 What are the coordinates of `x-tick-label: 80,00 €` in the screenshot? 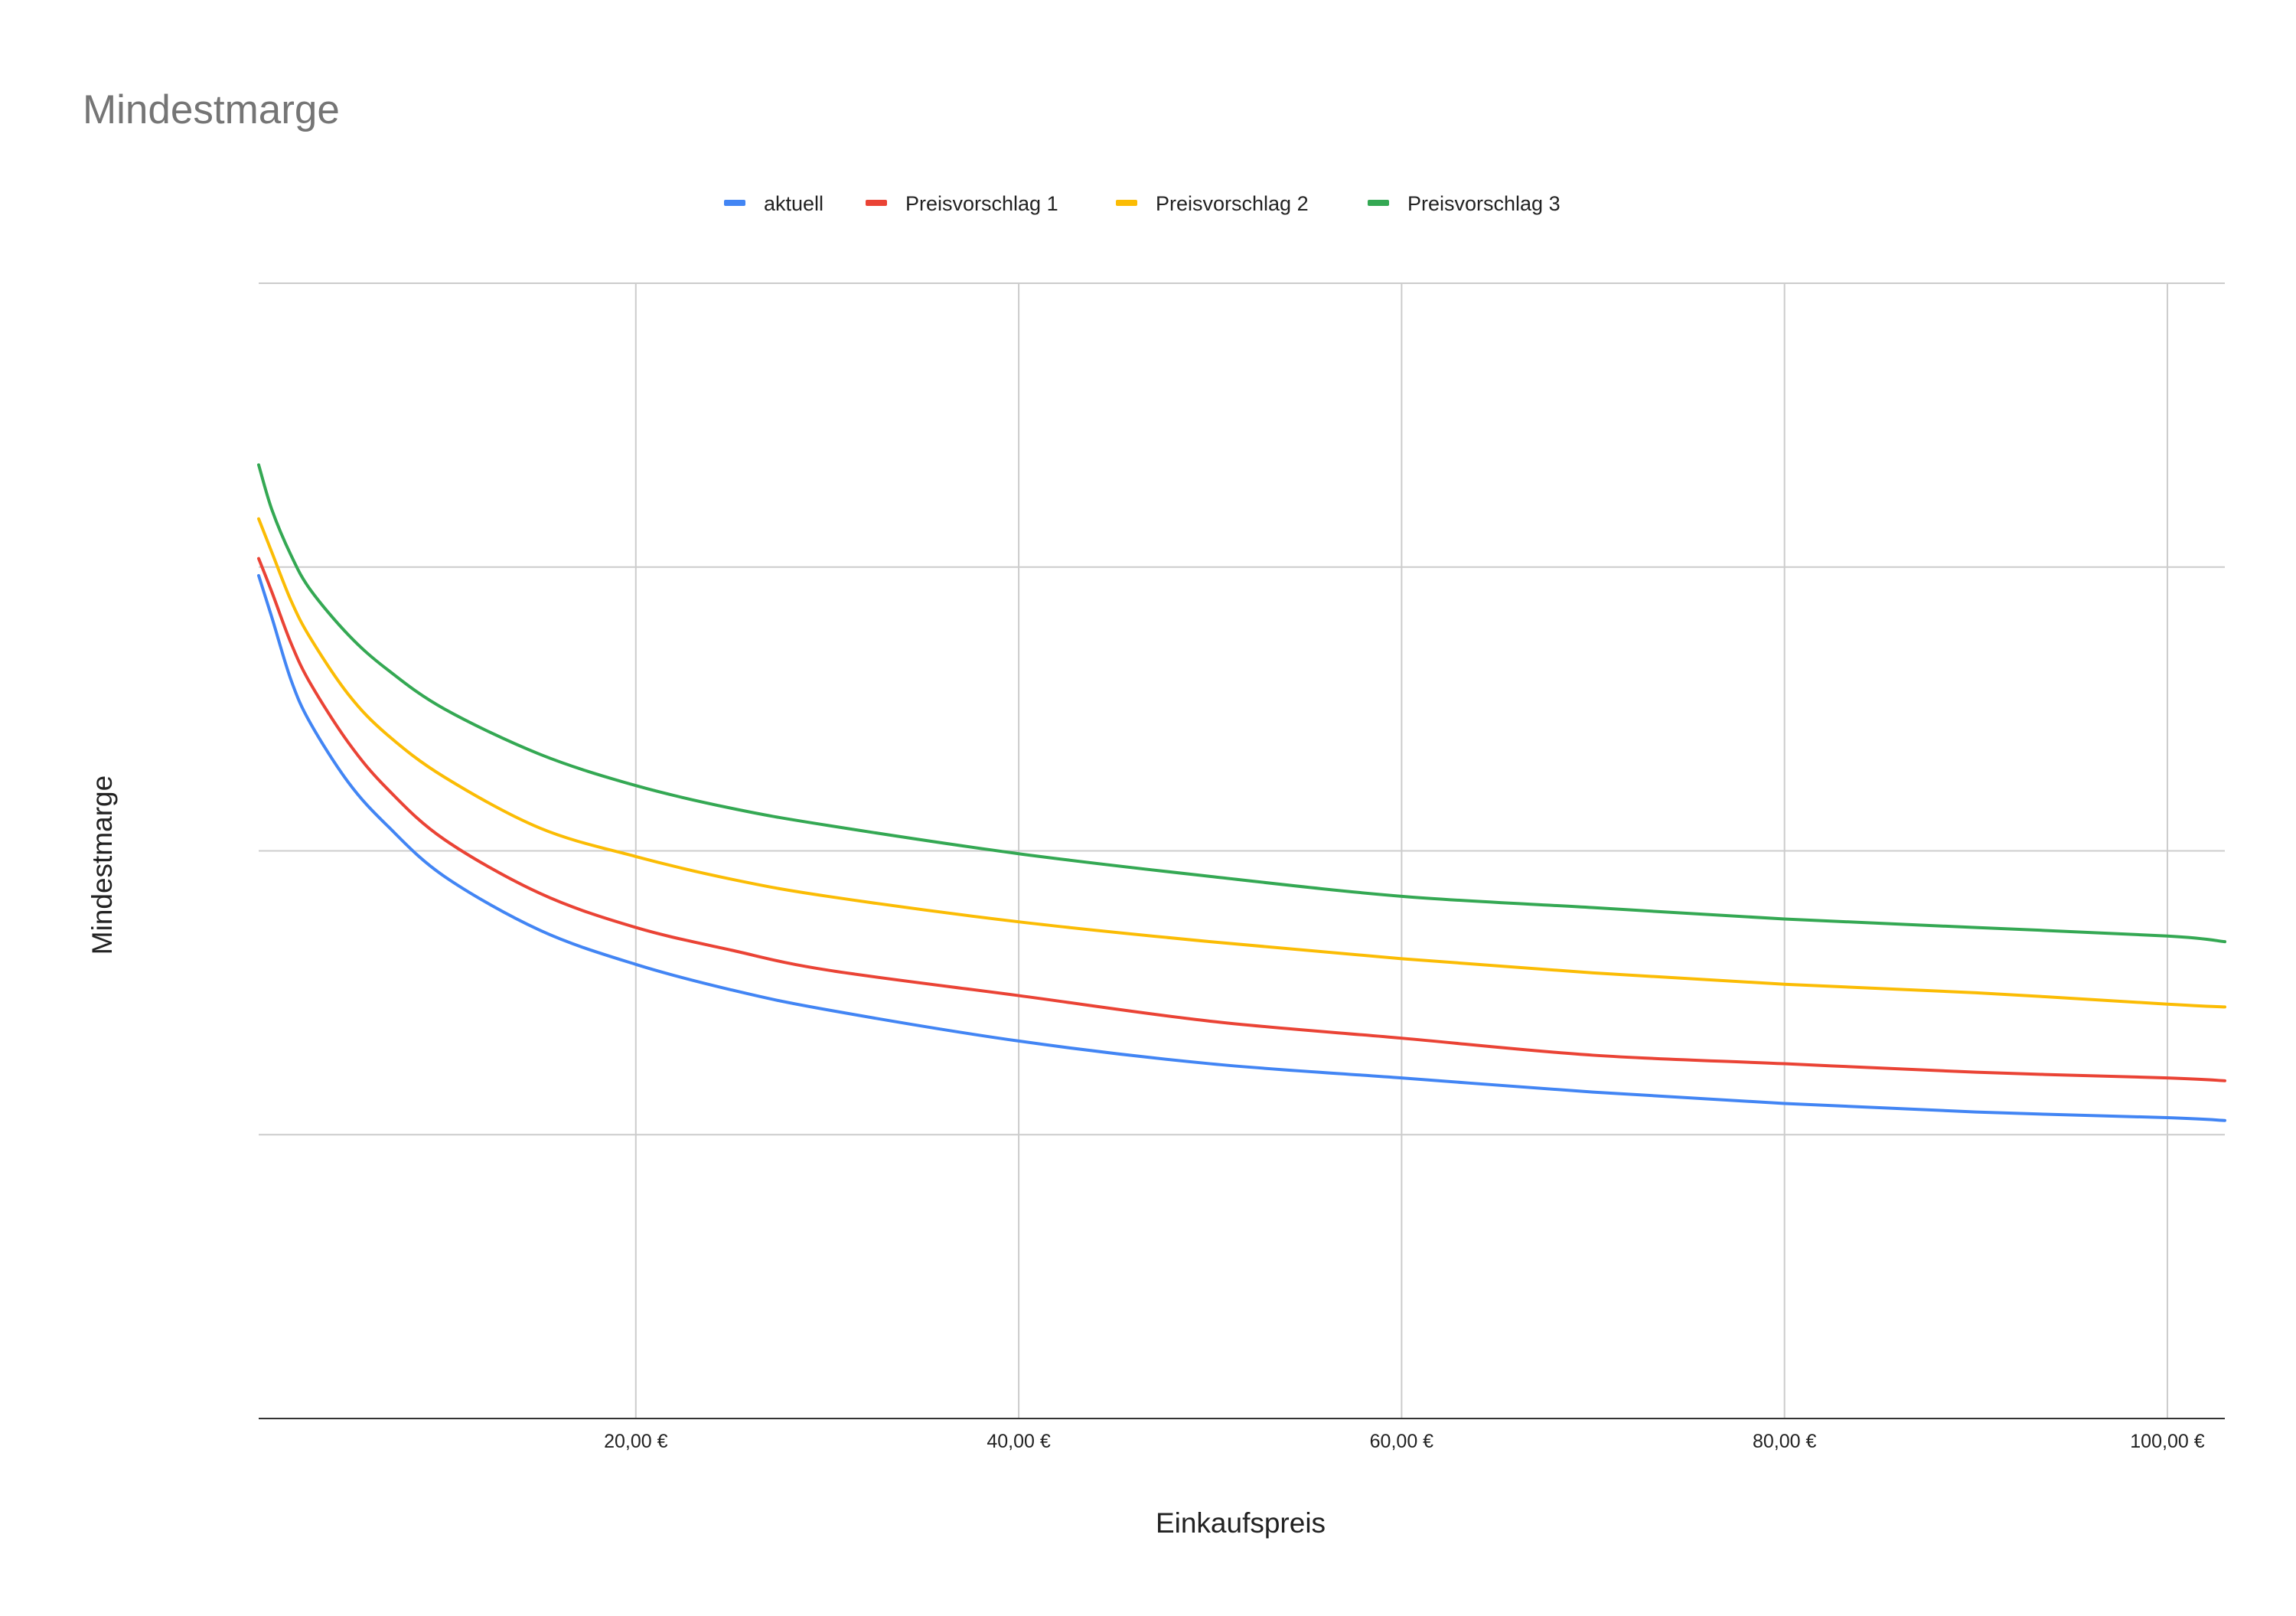 It's located at (1785, 1441).